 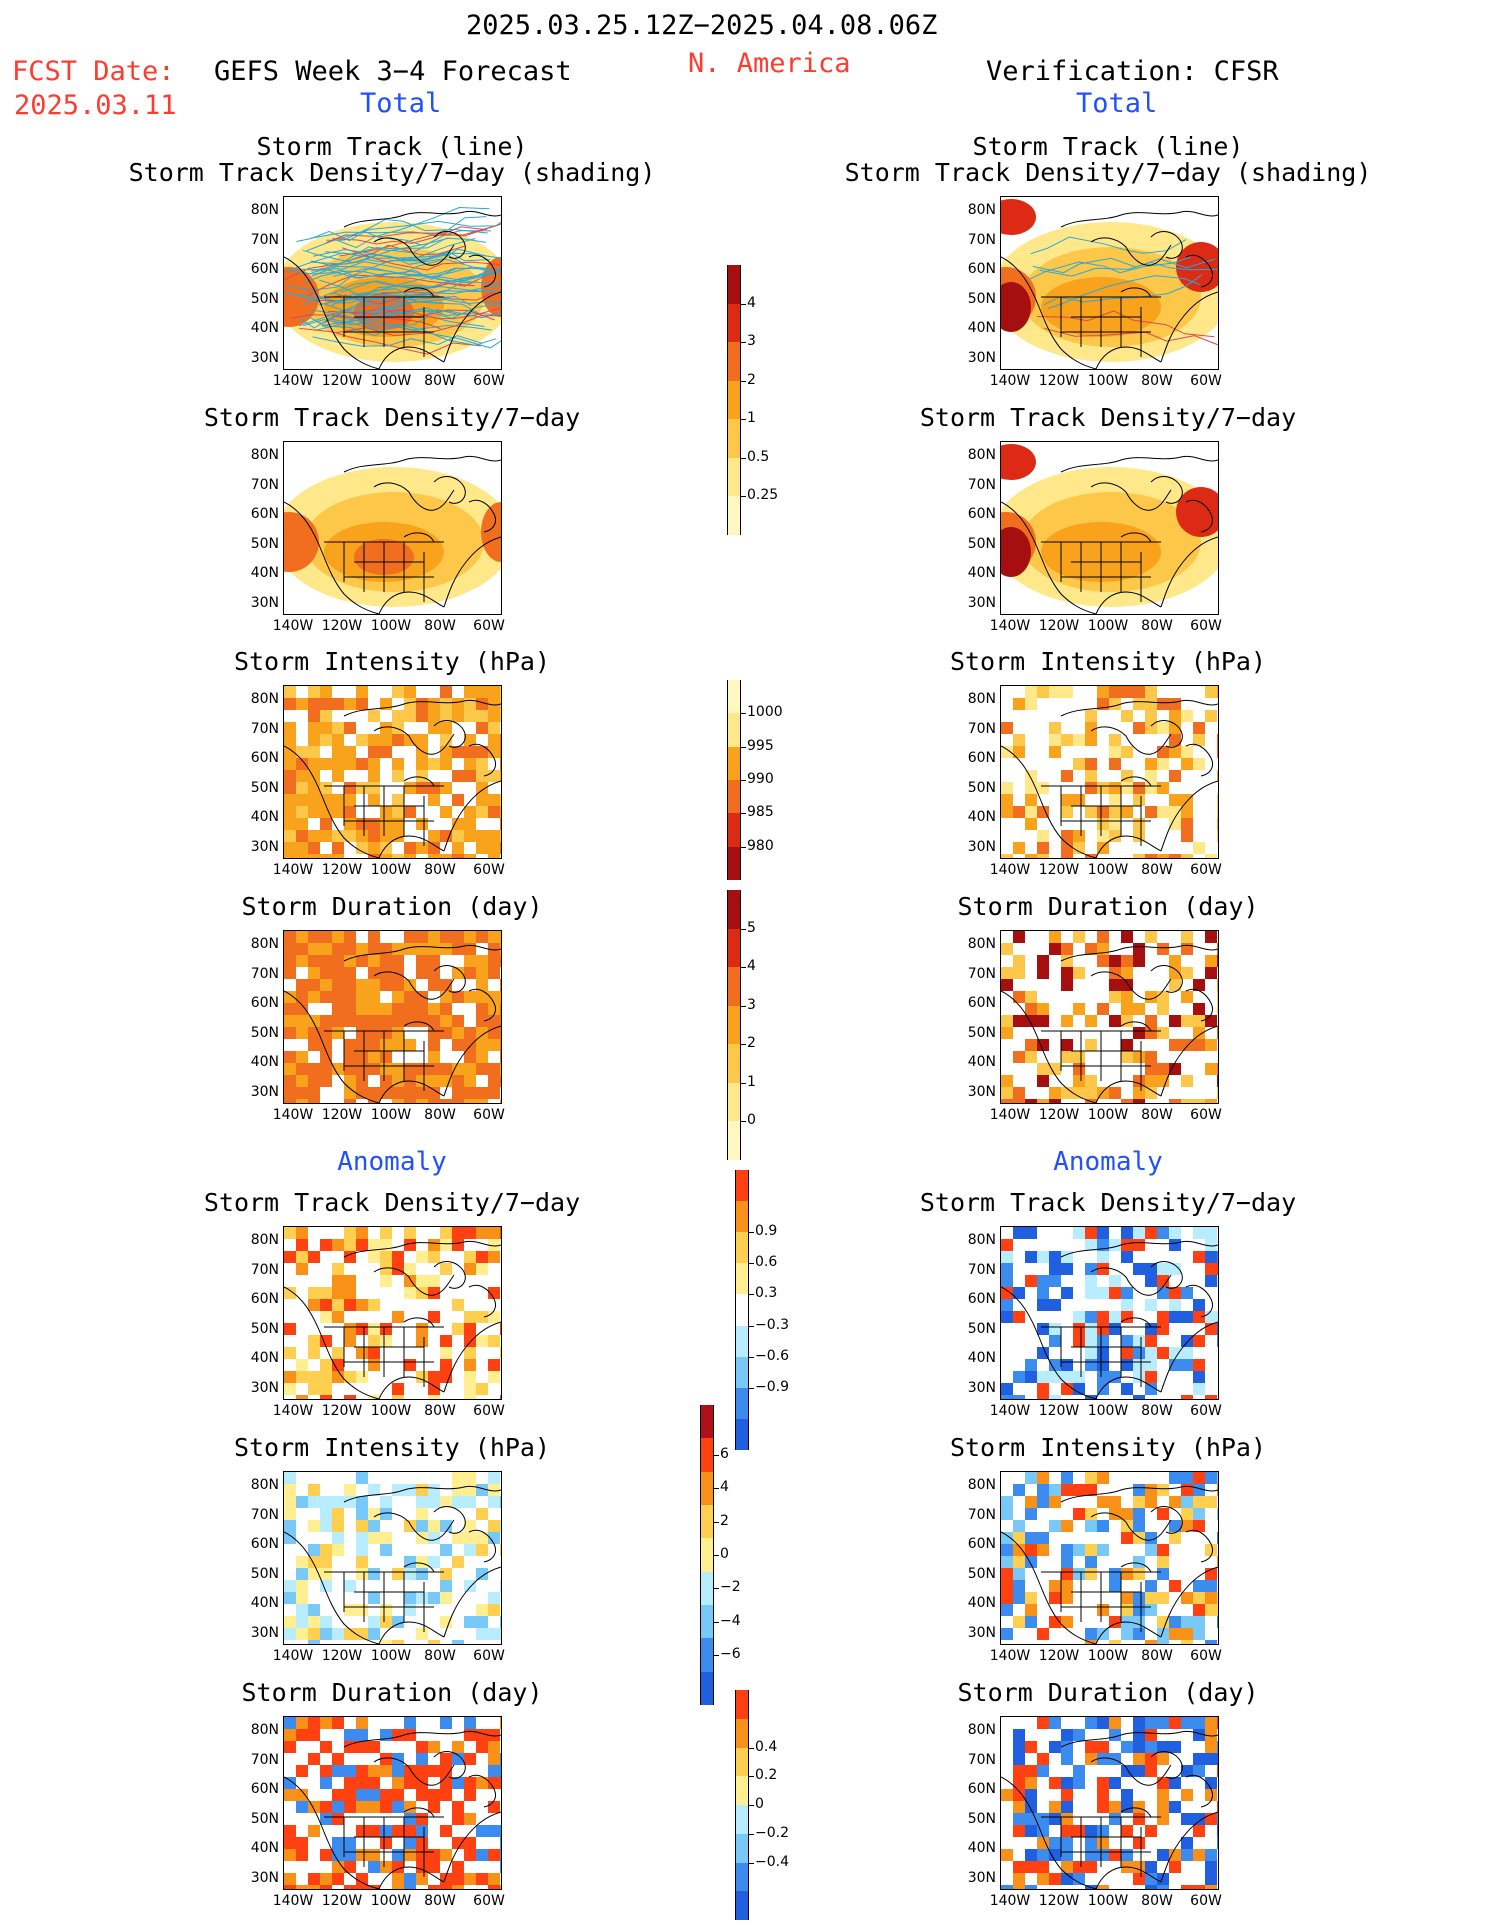 What do you see at coordinates (1109, 1017) in the screenshot?
I see `map-duration-right` at bounding box center [1109, 1017].